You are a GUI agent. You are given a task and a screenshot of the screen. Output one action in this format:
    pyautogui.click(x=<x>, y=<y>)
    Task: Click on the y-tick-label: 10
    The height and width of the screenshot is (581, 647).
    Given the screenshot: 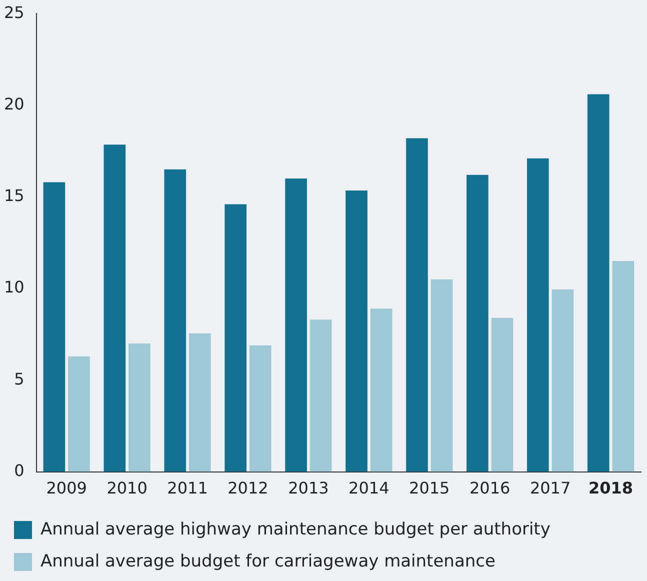 What is the action you would take?
    pyautogui.click(x=14, y=287)
    